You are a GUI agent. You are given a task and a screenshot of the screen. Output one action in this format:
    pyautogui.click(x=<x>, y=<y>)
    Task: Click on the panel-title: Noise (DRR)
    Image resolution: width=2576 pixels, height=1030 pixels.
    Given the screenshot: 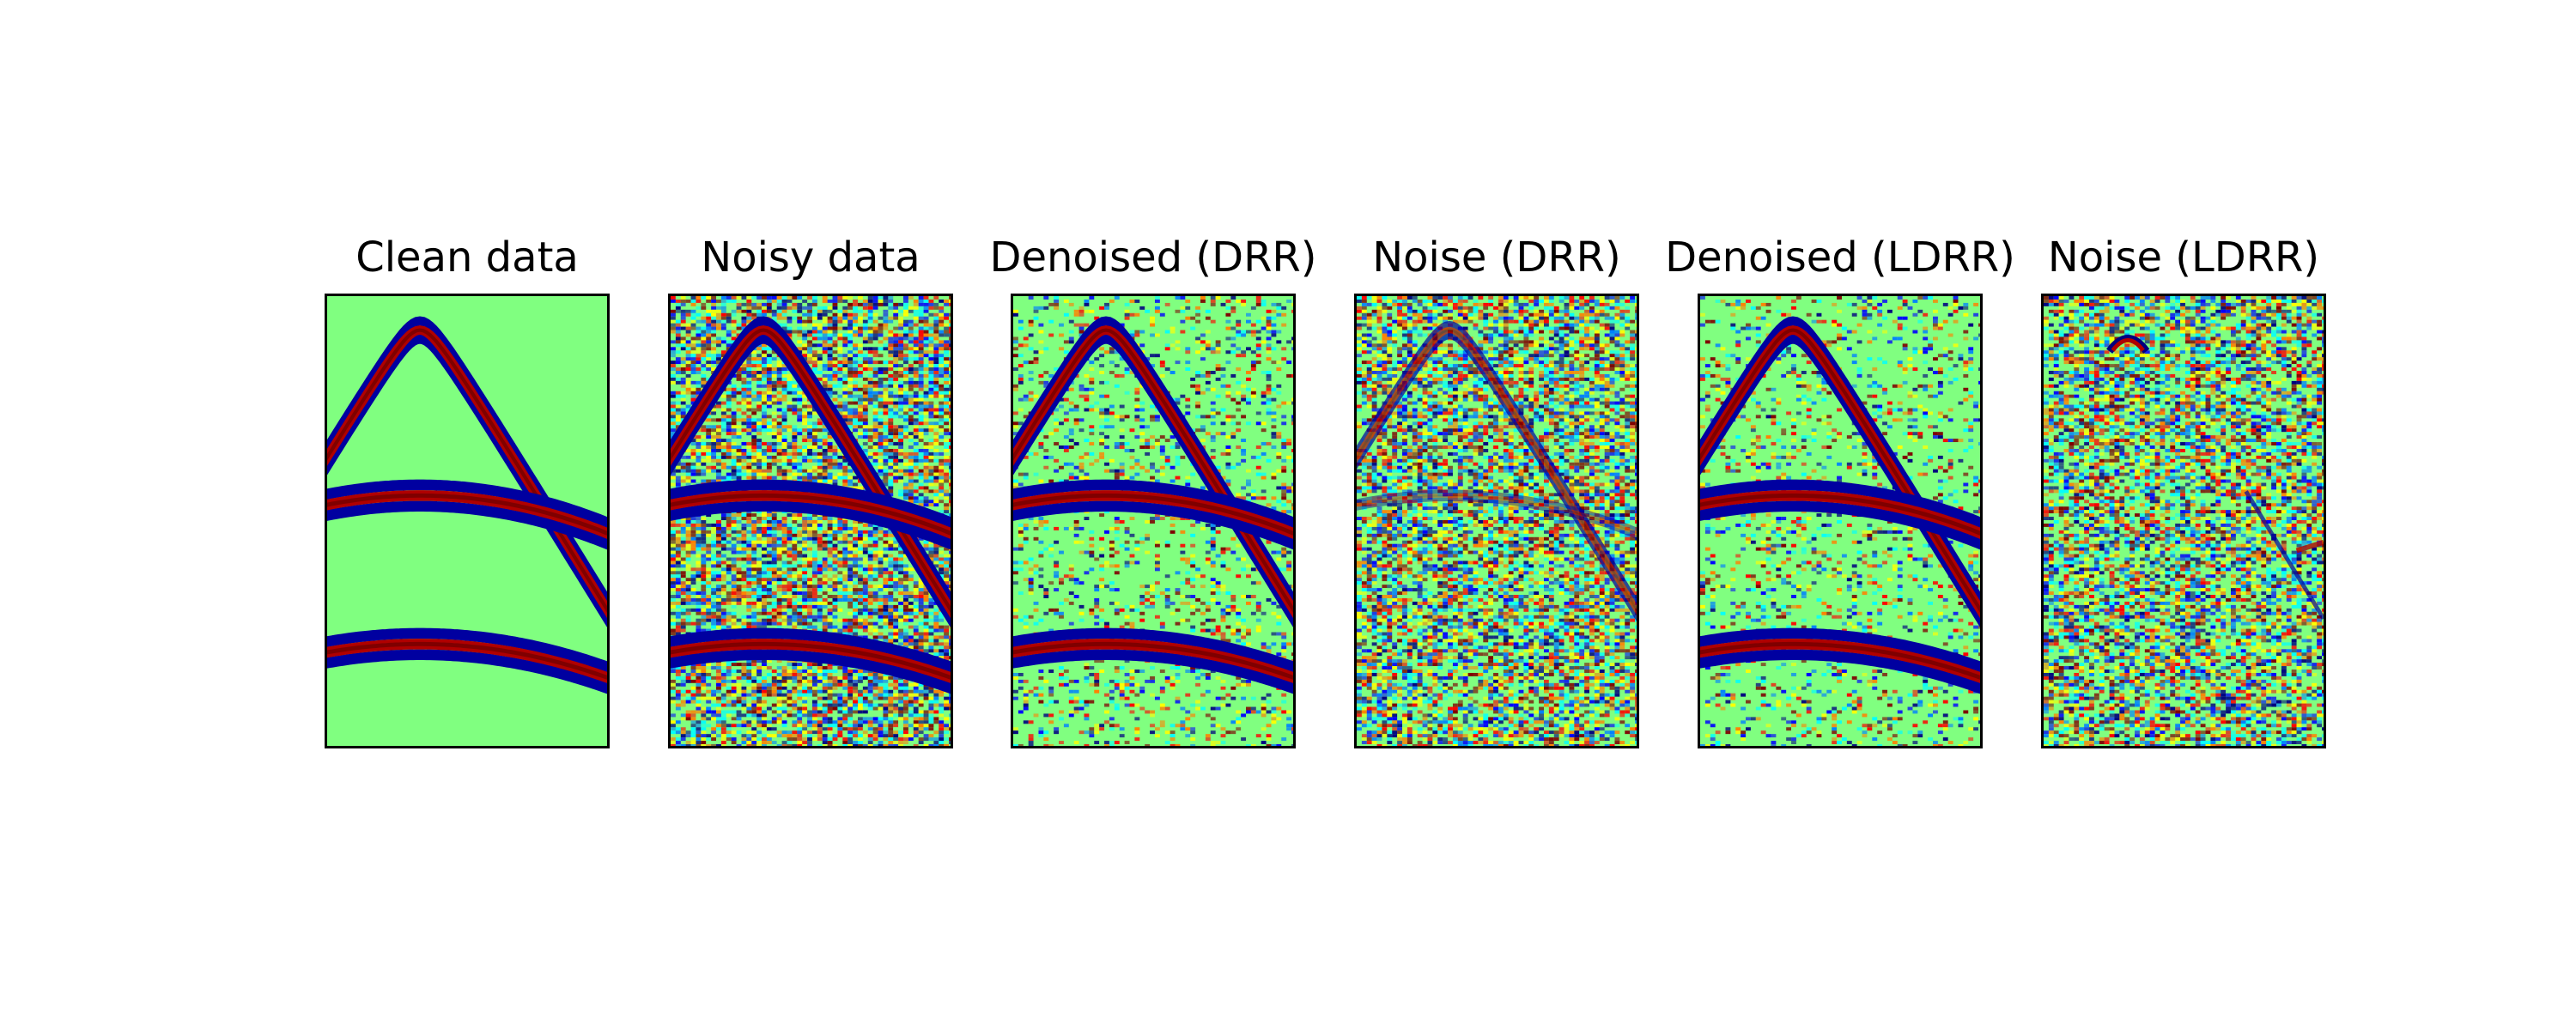 What is the action you would take?
    pyautogui.click(x=1496, y=257)
    